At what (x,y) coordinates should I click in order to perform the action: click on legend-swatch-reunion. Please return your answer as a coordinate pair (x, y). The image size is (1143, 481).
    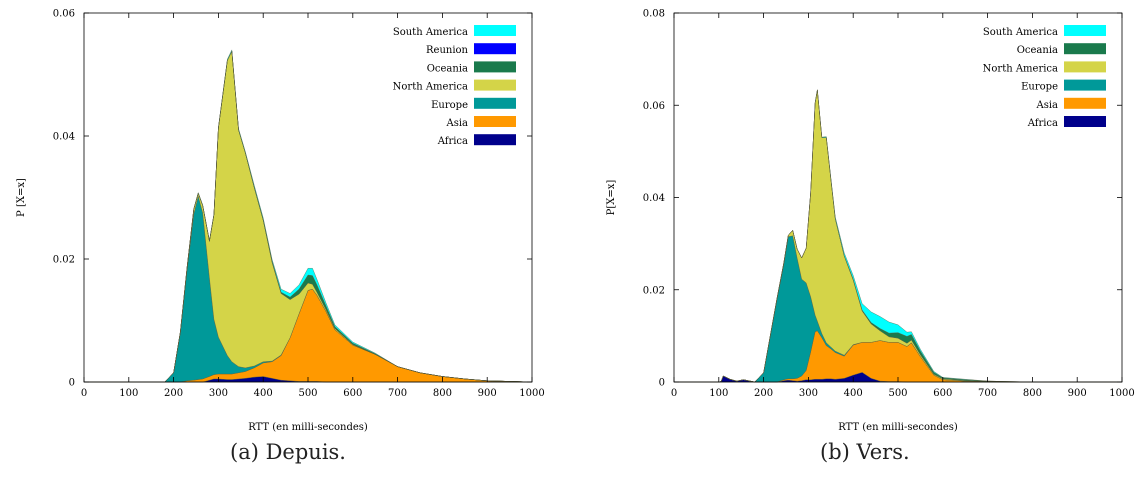
    Looking at the image, I should click on (495, 49).